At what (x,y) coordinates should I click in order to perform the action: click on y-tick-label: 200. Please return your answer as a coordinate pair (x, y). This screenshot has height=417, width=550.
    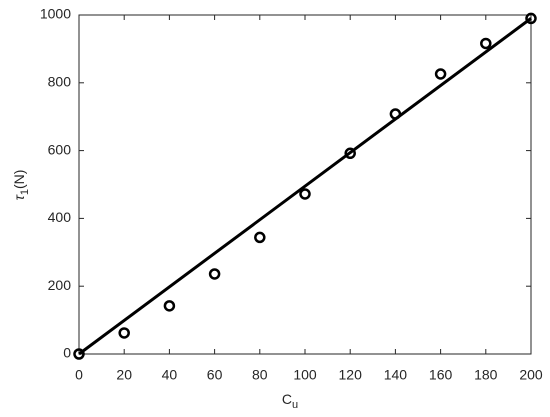
    Looking at the image, I should click on (60, 285).